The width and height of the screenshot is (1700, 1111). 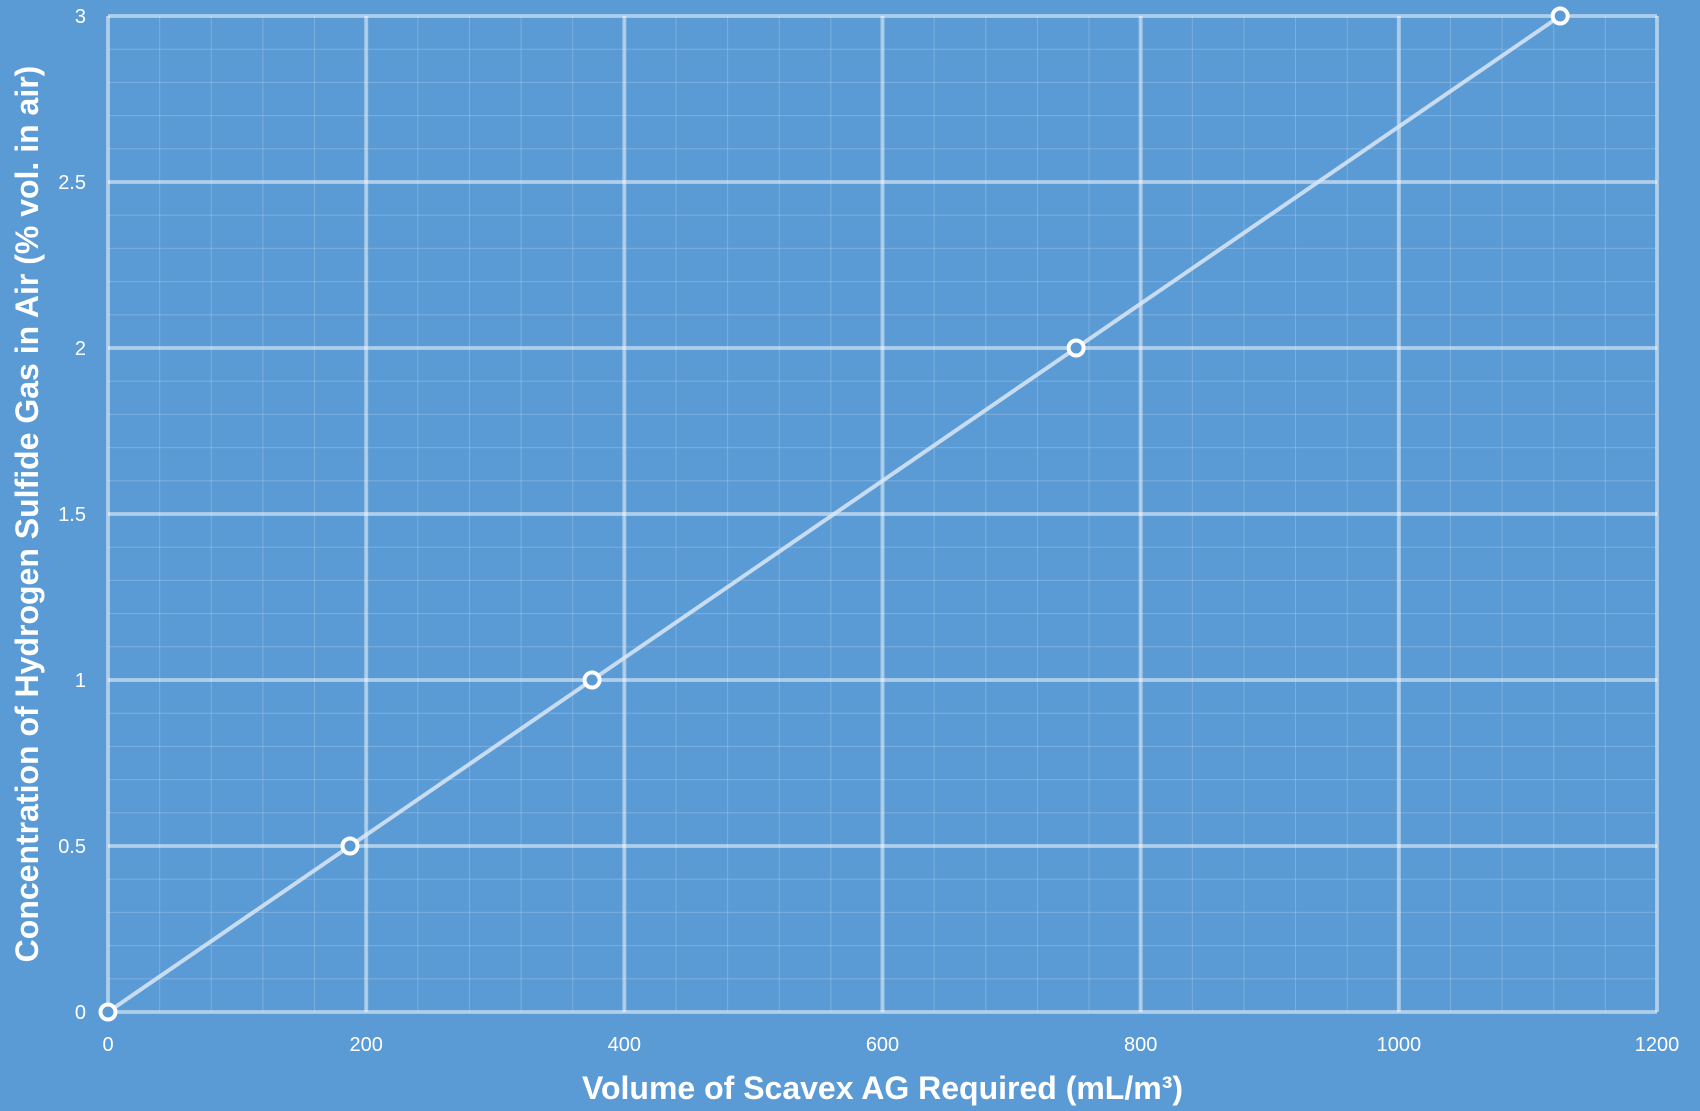 What do you see at coordinates (107, 1045) in the screenshot?
I see `x-tick-label: 0` at bounding box center [107, 1045].